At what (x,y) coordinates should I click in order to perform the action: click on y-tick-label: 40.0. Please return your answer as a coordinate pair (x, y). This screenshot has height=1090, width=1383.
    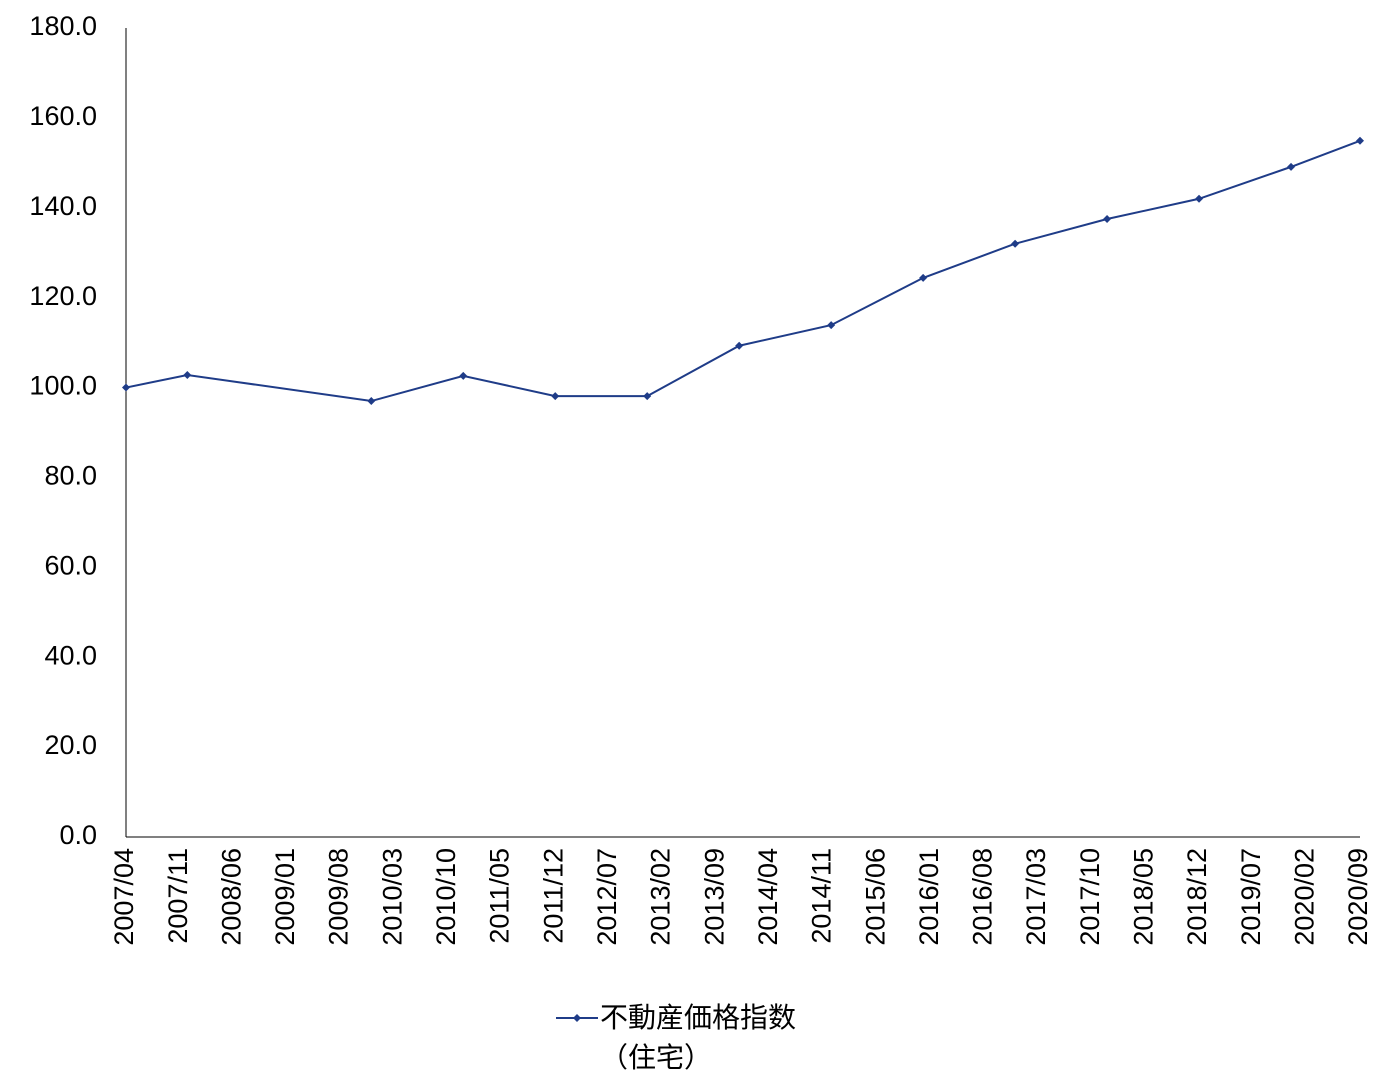
    Looking at the image, I should click on (70, 655).